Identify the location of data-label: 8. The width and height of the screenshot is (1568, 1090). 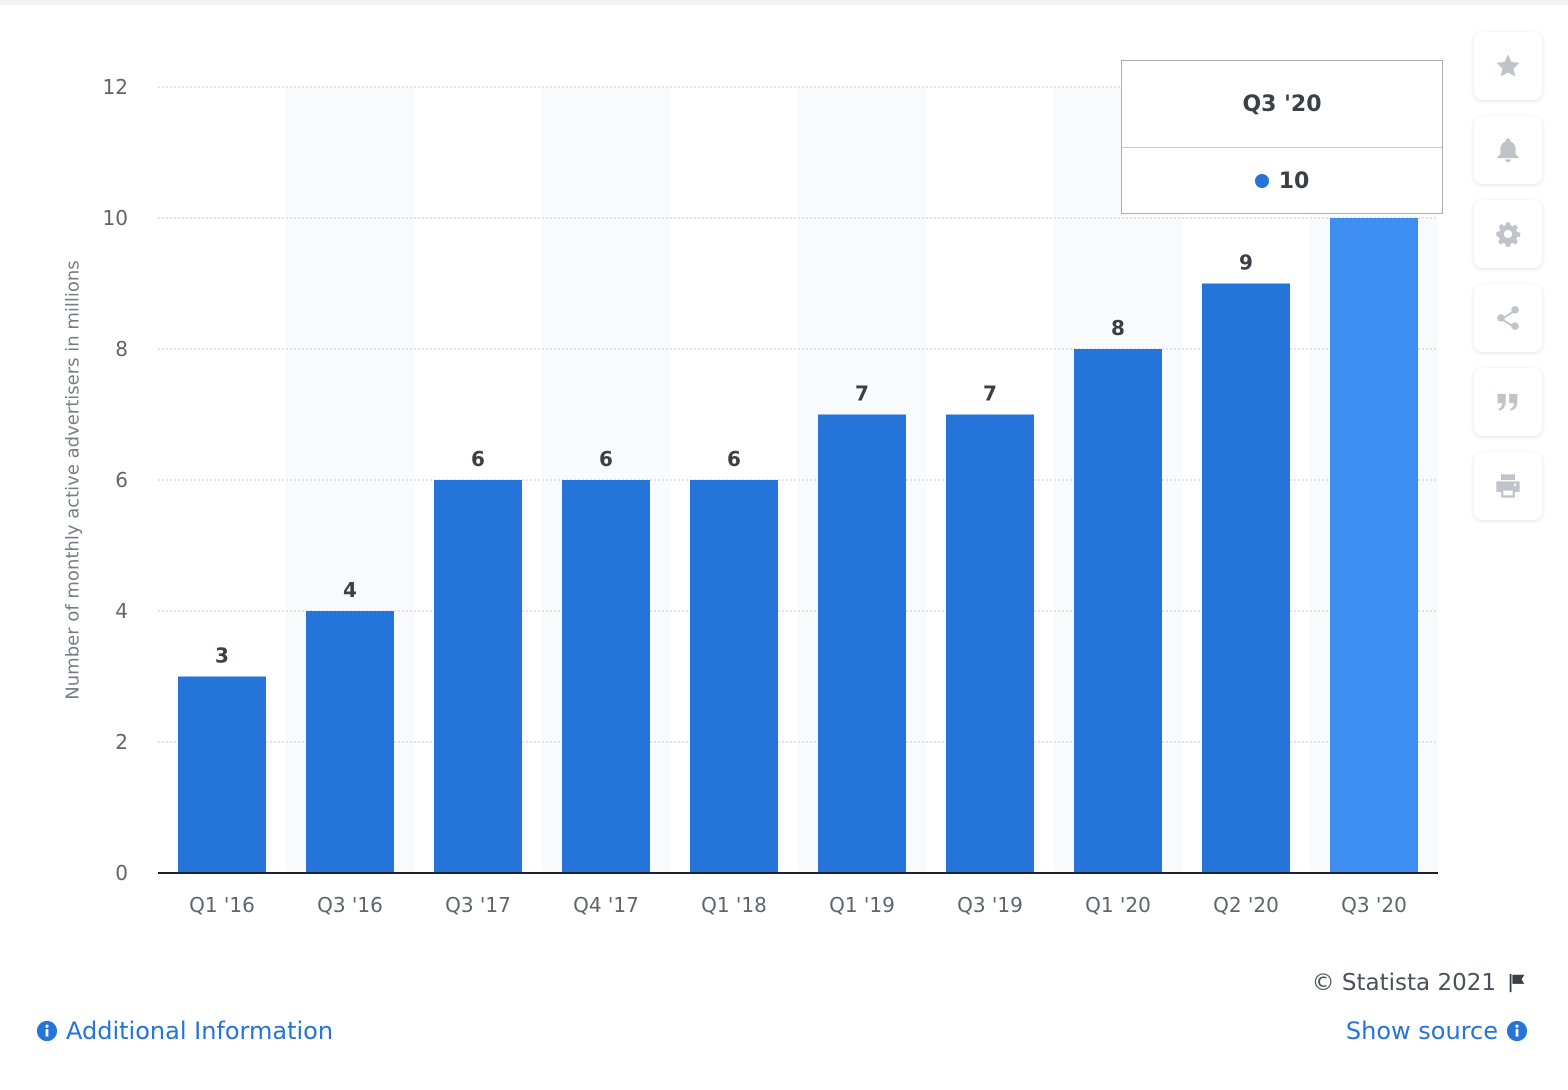
(1118, 328).